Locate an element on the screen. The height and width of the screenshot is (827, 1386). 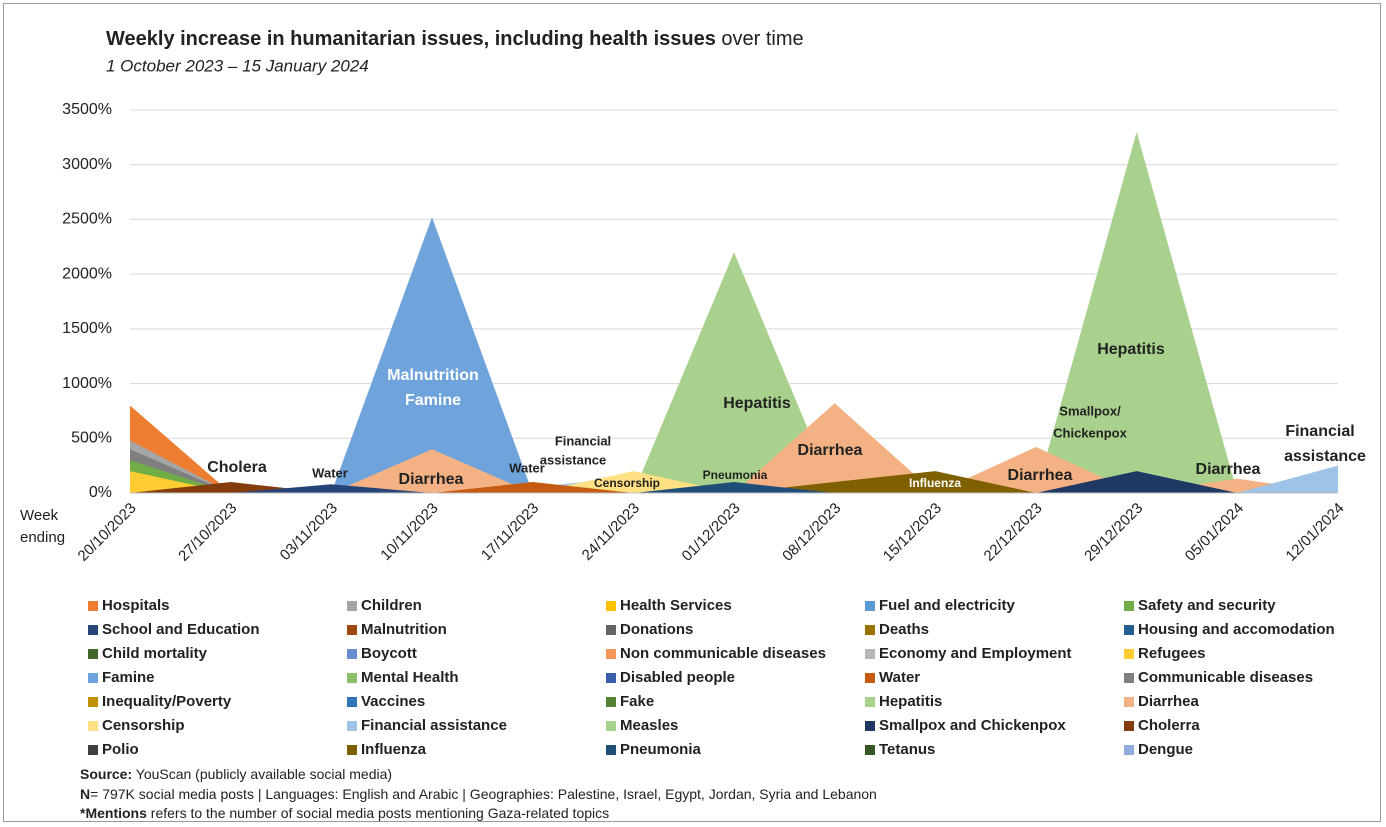
annotation: assistance is located at coordinates (573, 459).